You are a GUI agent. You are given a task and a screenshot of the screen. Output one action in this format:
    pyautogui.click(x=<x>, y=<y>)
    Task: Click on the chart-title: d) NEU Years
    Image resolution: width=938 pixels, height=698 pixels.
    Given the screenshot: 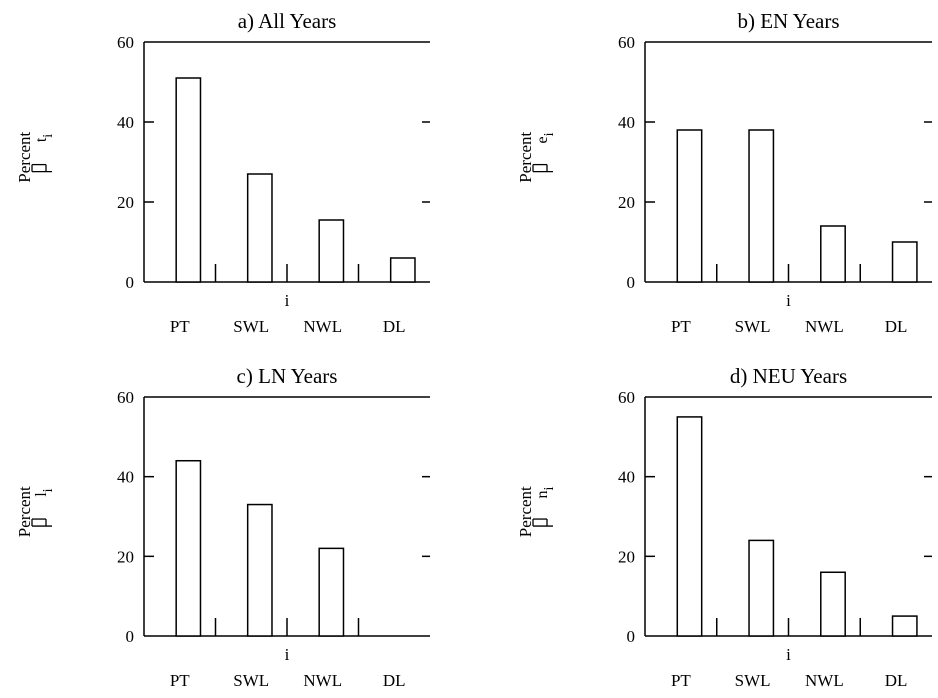 What is the action you would take?
    pyautogui.click(x=788, y=376)
    